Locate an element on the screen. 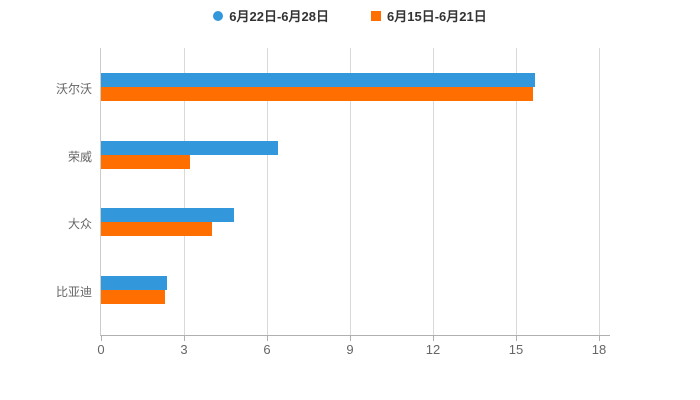 The image size is (700, 400). bar-大众-6月22日-6月28日 is located at coordinates (167, 215).